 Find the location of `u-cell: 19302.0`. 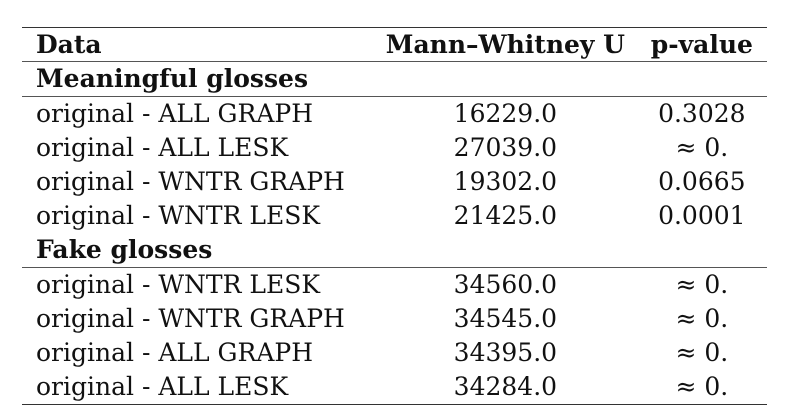

u-cell: 19302.0 is located at coordinates (505, 181).